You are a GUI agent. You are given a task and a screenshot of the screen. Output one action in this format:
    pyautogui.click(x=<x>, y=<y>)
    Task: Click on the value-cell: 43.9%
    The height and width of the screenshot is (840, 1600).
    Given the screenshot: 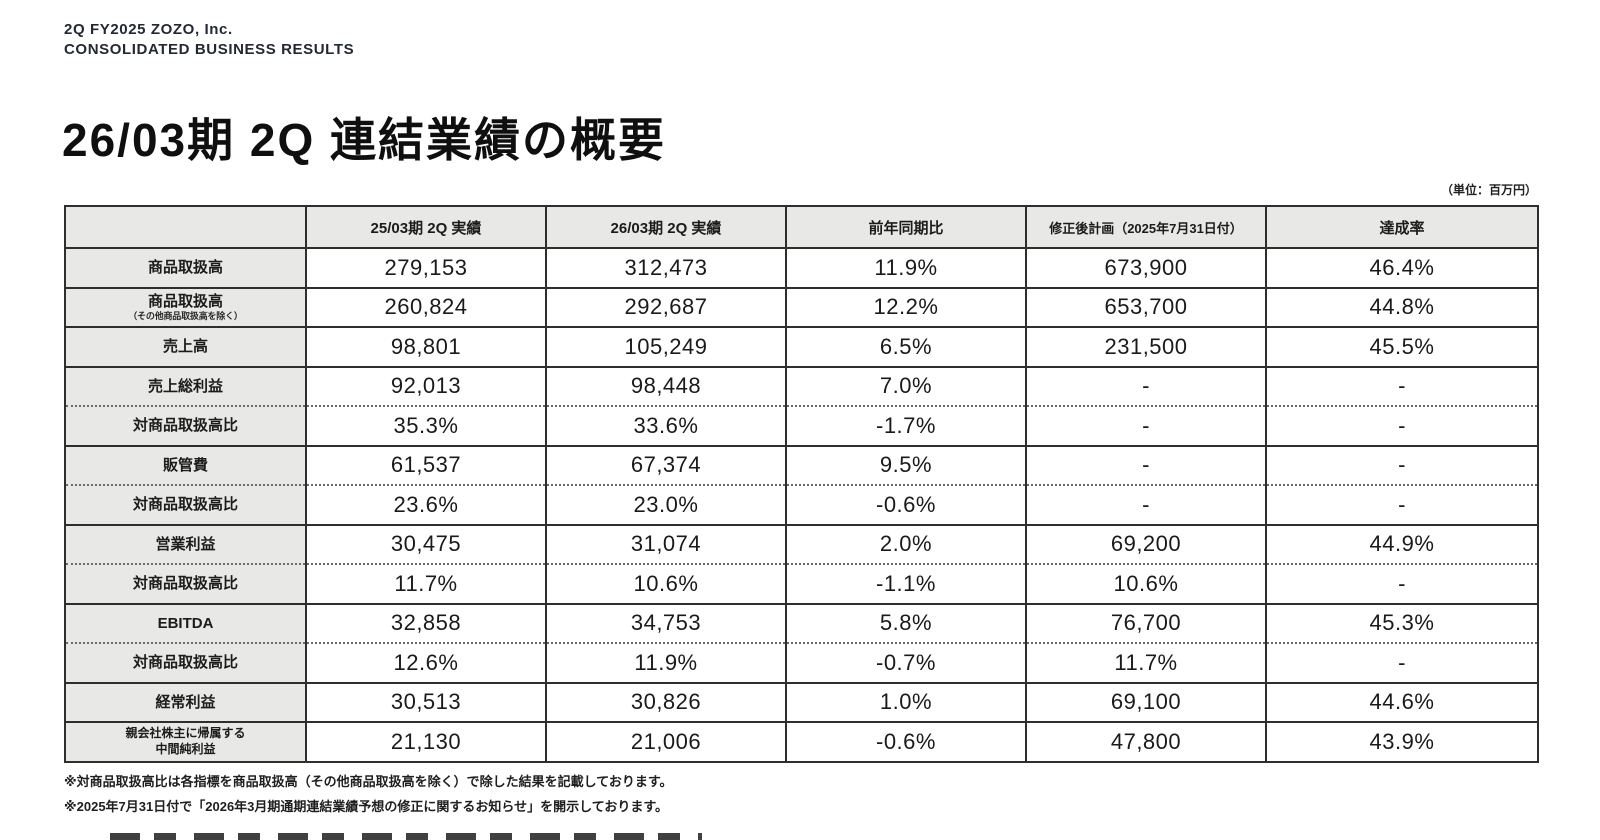 What is the action you would take?
    pyautogui.click(x=1401, y=742)
    